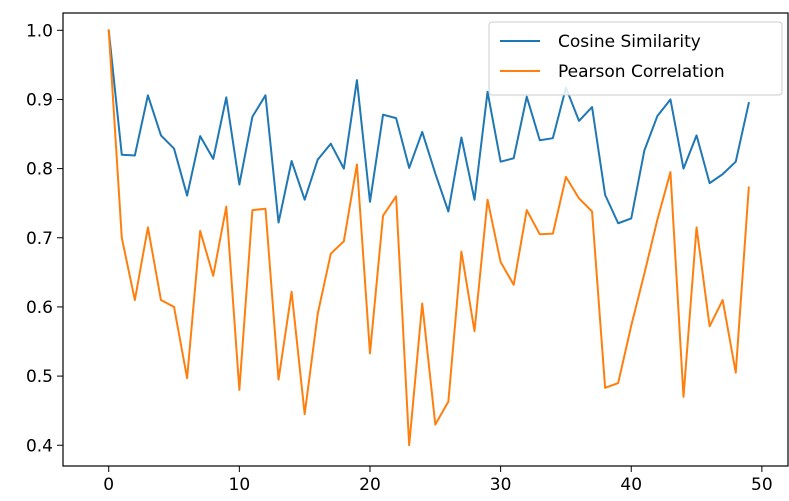 The width and height of the screenshot is (789, 501). Describe the element at coordinates (370, 485) in the screenshot. I see `x-tick-label: 20` at that location.